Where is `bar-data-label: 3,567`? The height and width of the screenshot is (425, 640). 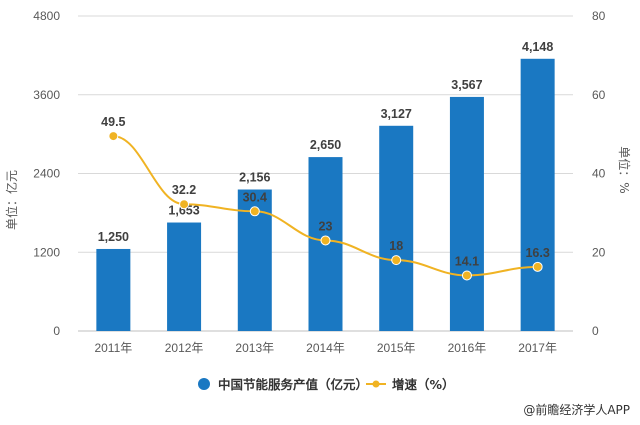 bar-data-label: 3,567 is located at coordinates (466, 85).